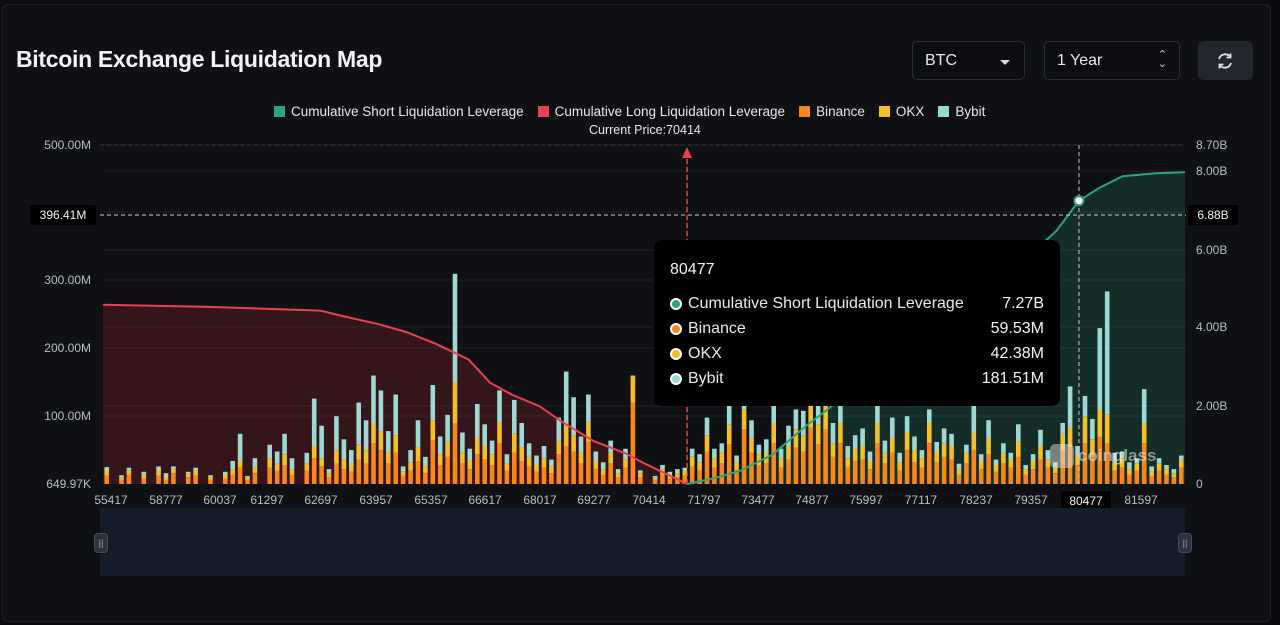 The height and width of the screenshot is (625, 1280). I want to click on zoom-slider-left-handle: ||, so click(101, 543).